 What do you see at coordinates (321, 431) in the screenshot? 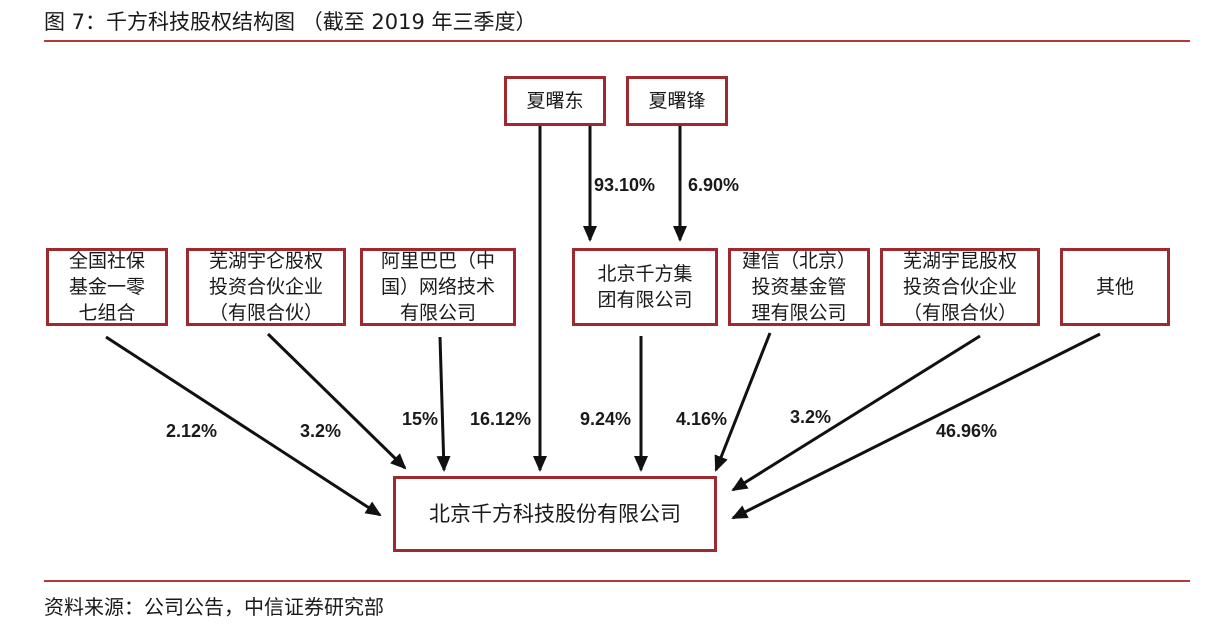
I see `pct-yulun: 3.2%` at bounding box center [321, 431].